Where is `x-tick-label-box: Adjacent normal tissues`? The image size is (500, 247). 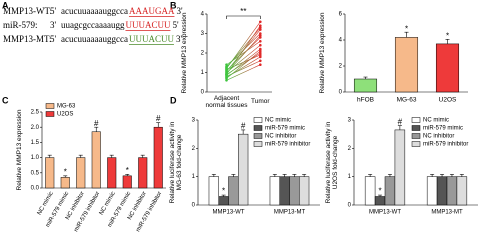
x-tick-label-box: Adjacent normal tissues is located at coordinates (226, 101).